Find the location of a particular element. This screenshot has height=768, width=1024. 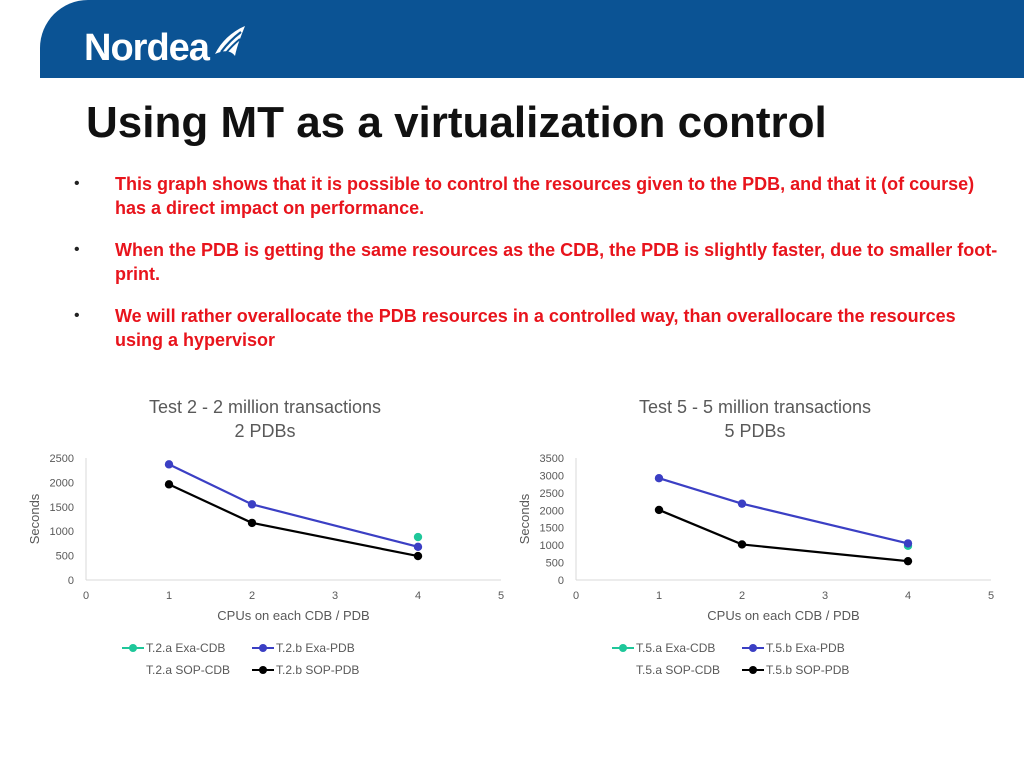

header-band is located at coordinates (532, 39).